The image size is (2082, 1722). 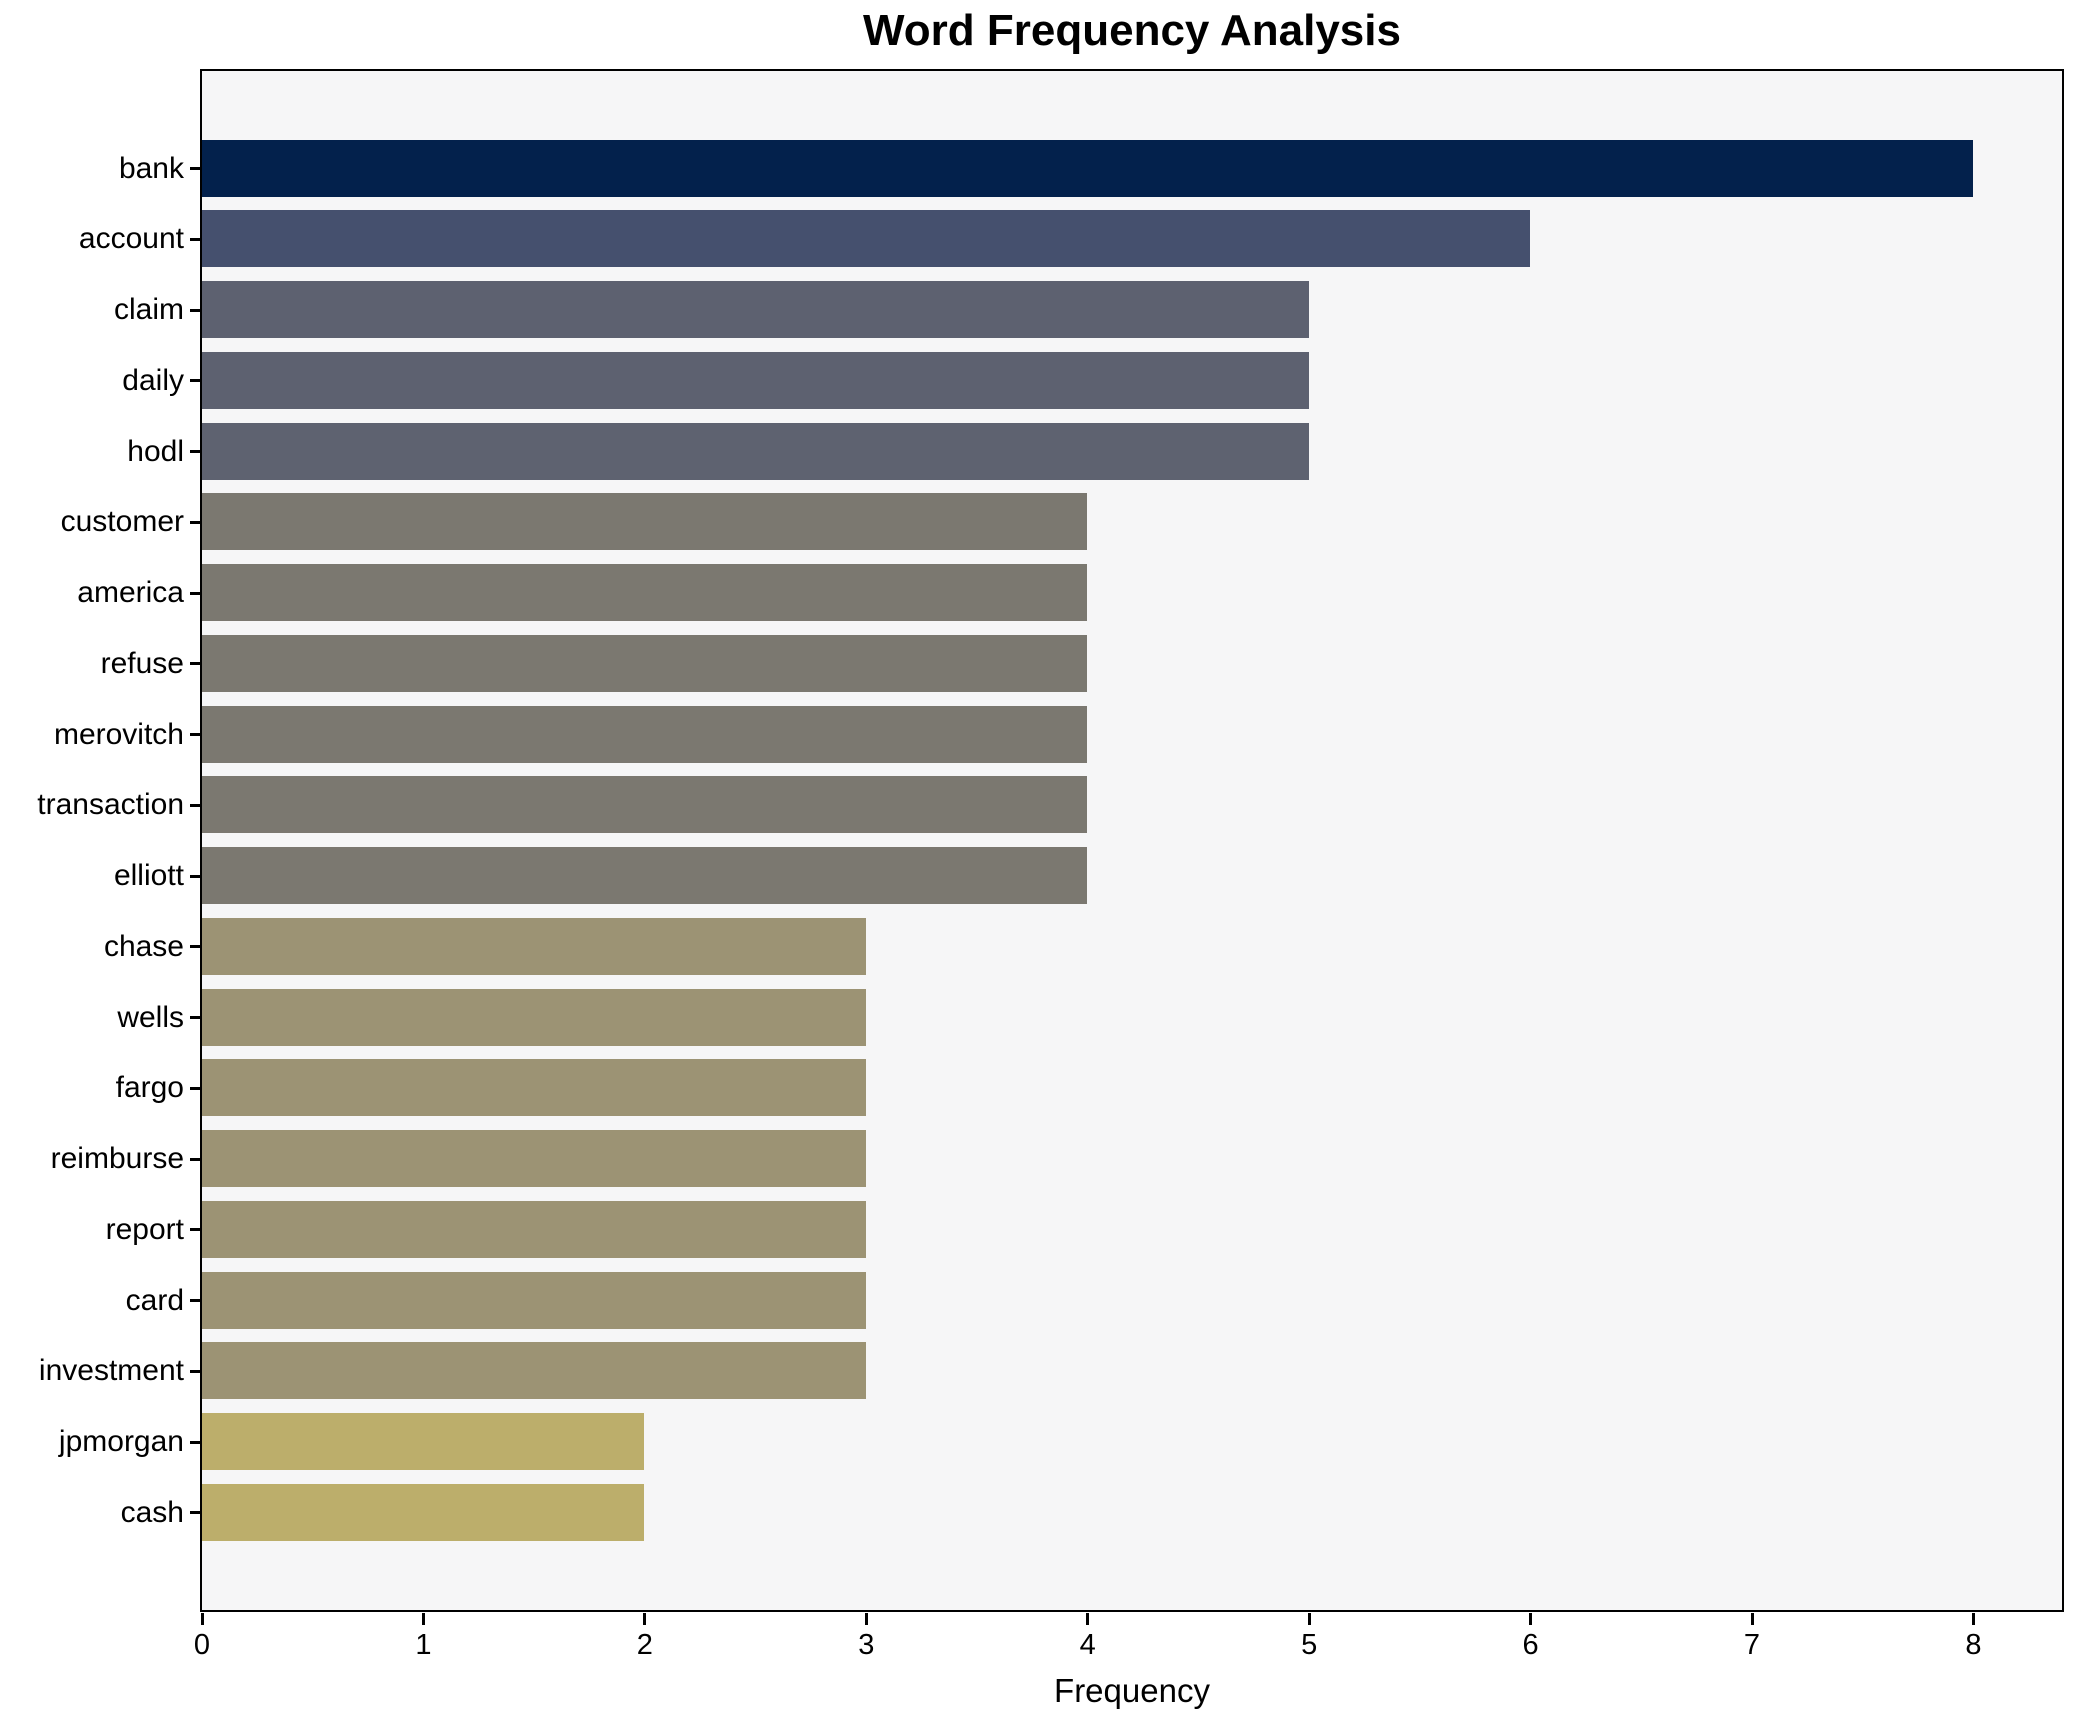 What do you see at coordinates (423, 1442) in the screenshot?
I see `bar-jpmorgan` at bounding box center [423, 1442].